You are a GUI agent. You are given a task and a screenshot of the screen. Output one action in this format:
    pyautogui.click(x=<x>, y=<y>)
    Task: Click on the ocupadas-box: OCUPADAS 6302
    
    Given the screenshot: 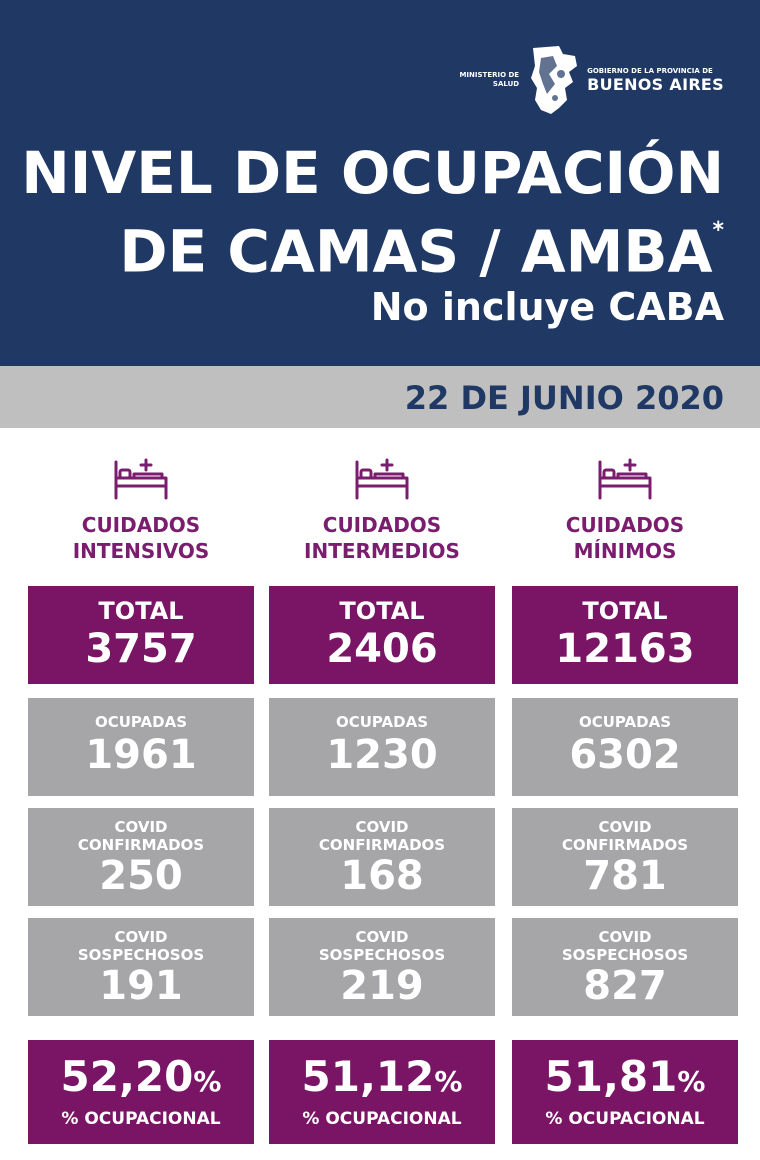 What is the action you would take?
    pyautogui.click(x=625, y=747)
    